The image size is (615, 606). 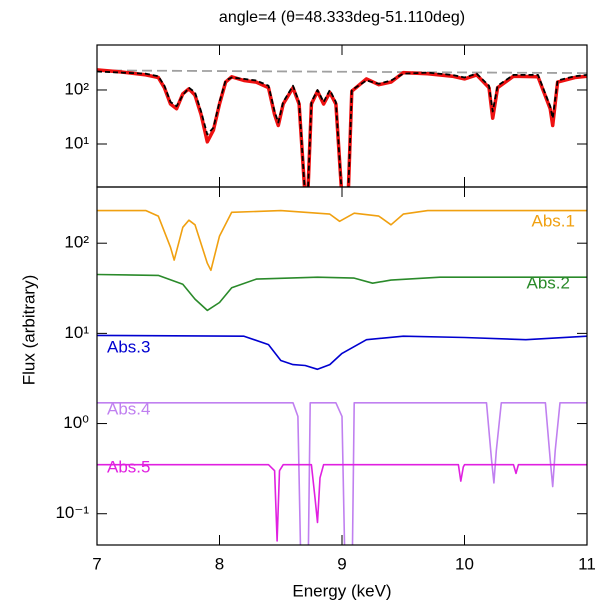 What do you see at coordinates (587, 563) in the screenshot?
I see `x-tick-label: 11` at bounding box center [587, 563].